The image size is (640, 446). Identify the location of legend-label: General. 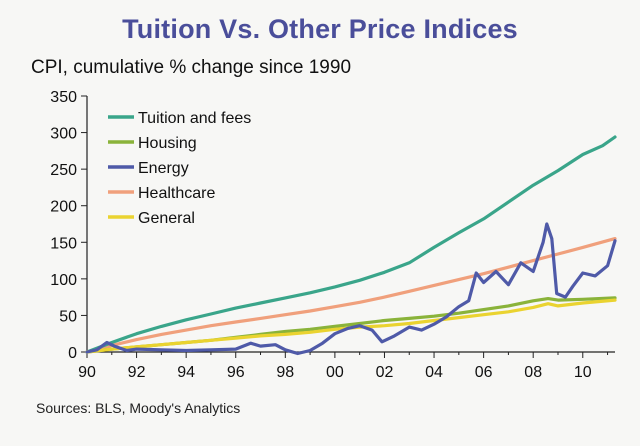
(166, 218).